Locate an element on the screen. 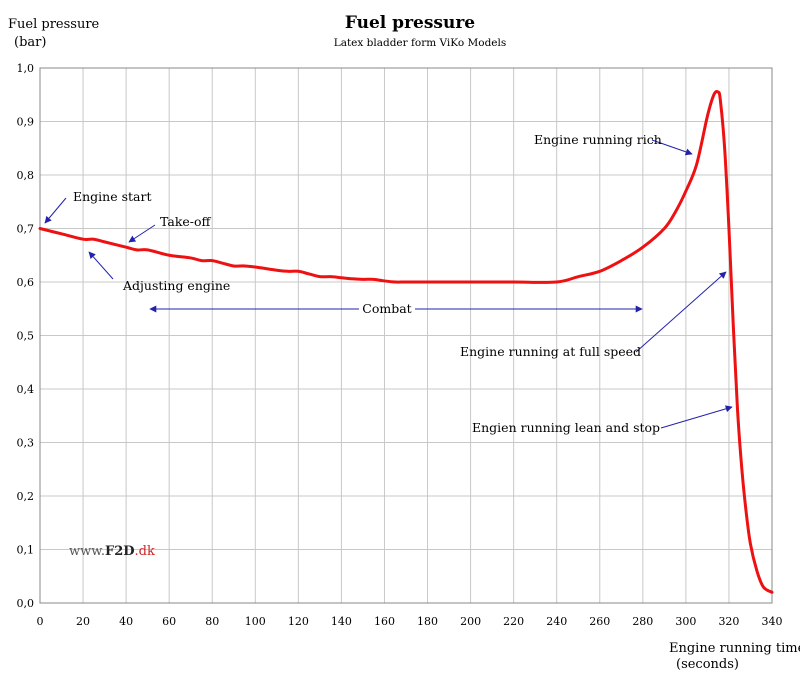  x-tick-label: 220 is located at coordinates (513, 621).